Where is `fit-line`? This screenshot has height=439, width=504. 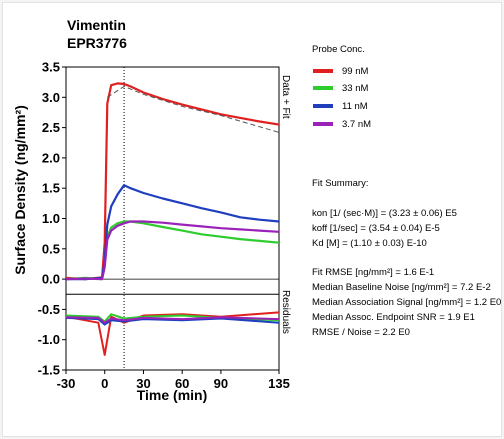 fit-line is located at coordinates (193, 109).